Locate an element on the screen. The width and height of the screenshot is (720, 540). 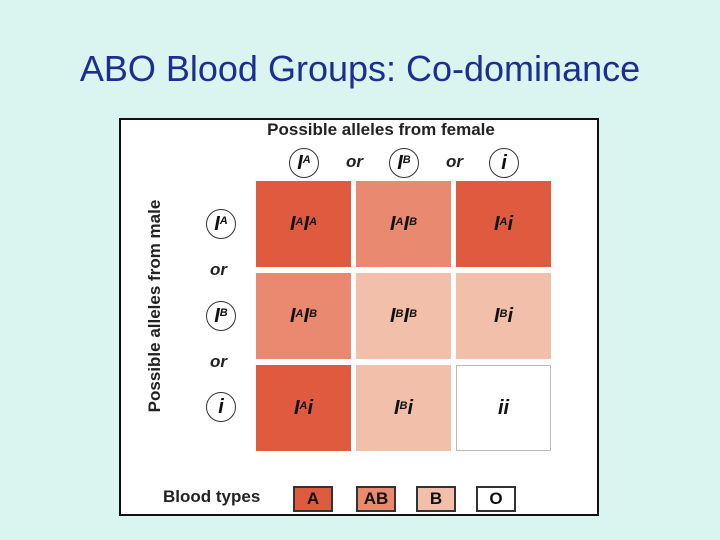
female-allele-circle: i is located at coordinates (504, 163).